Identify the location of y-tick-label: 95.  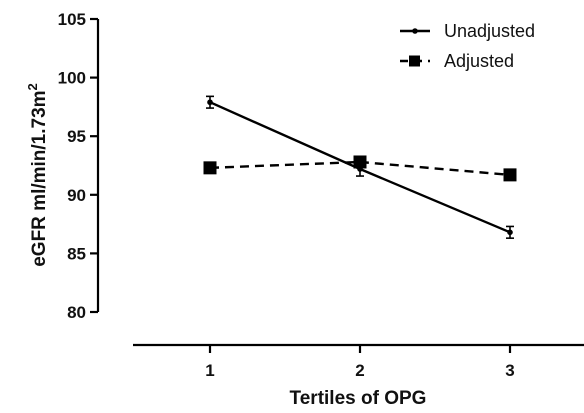
(76, 136).